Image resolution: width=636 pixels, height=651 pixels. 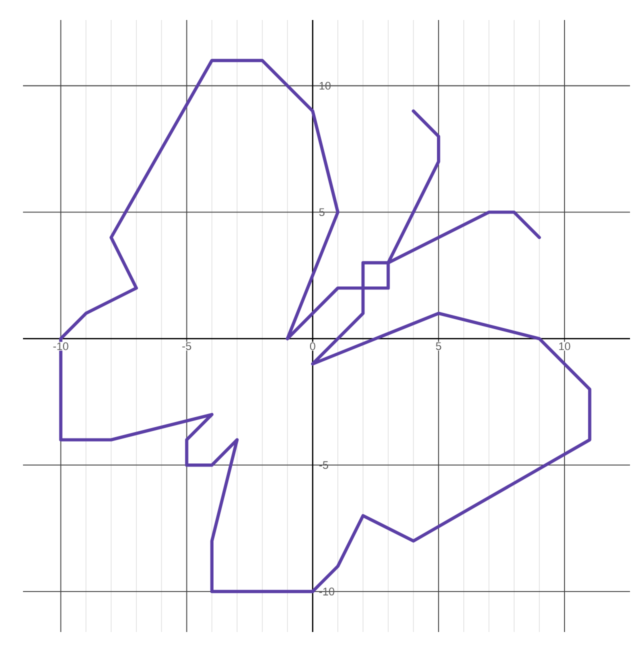 What do you see at coordinates (439, 346) in the screenshot?
I see `x-tick-label: 5` at bounding box center [439, 346].